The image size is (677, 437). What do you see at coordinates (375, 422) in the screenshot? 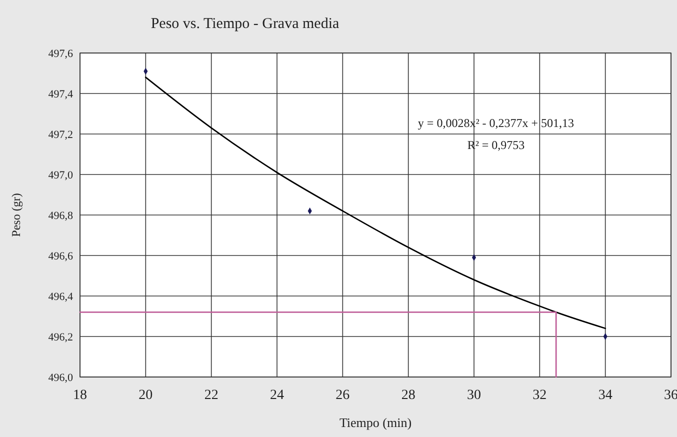
I see `x-axis-title: Tiempo (min)` at bounding box center [375, 422].